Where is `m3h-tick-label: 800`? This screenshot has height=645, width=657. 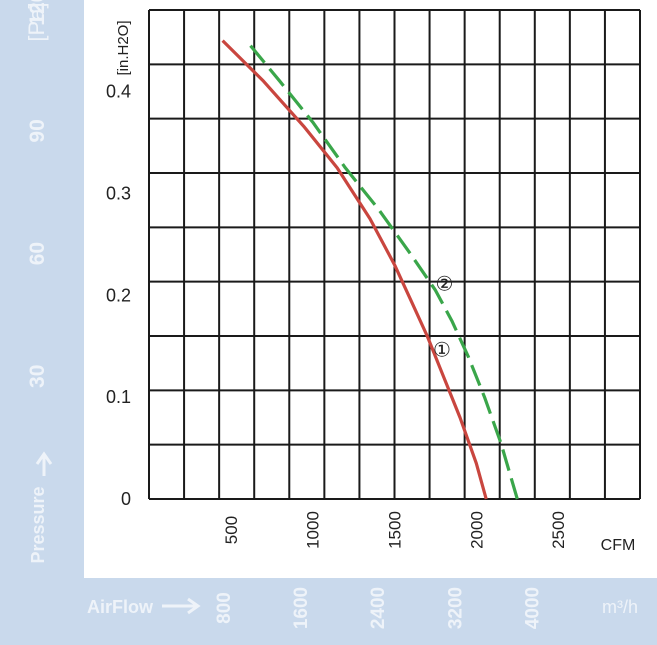
m3h-tick-label: 800 is located at coordinates (224, 608).